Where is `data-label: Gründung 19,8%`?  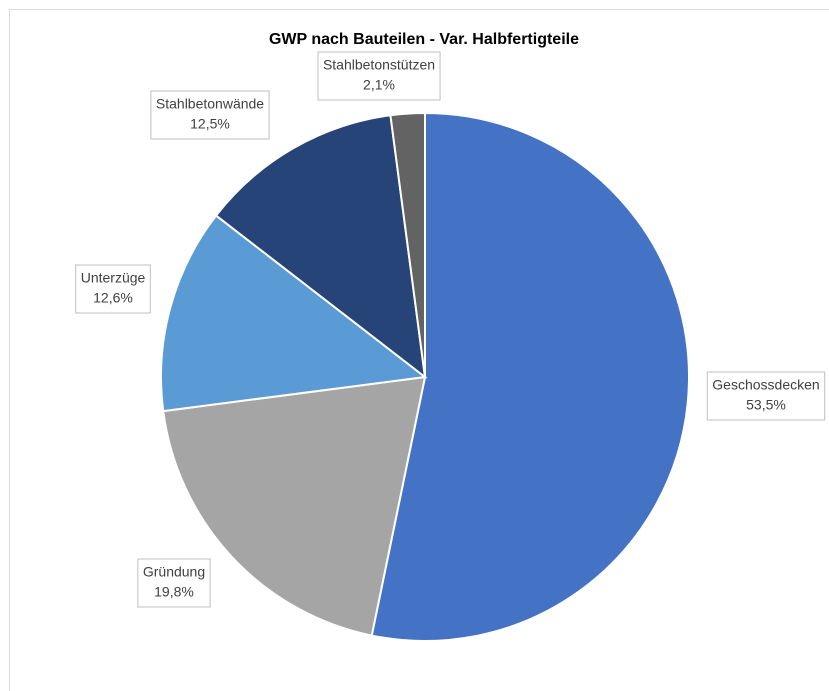
data-label: Gründung 19,8% is located at coordinates (174, 583).